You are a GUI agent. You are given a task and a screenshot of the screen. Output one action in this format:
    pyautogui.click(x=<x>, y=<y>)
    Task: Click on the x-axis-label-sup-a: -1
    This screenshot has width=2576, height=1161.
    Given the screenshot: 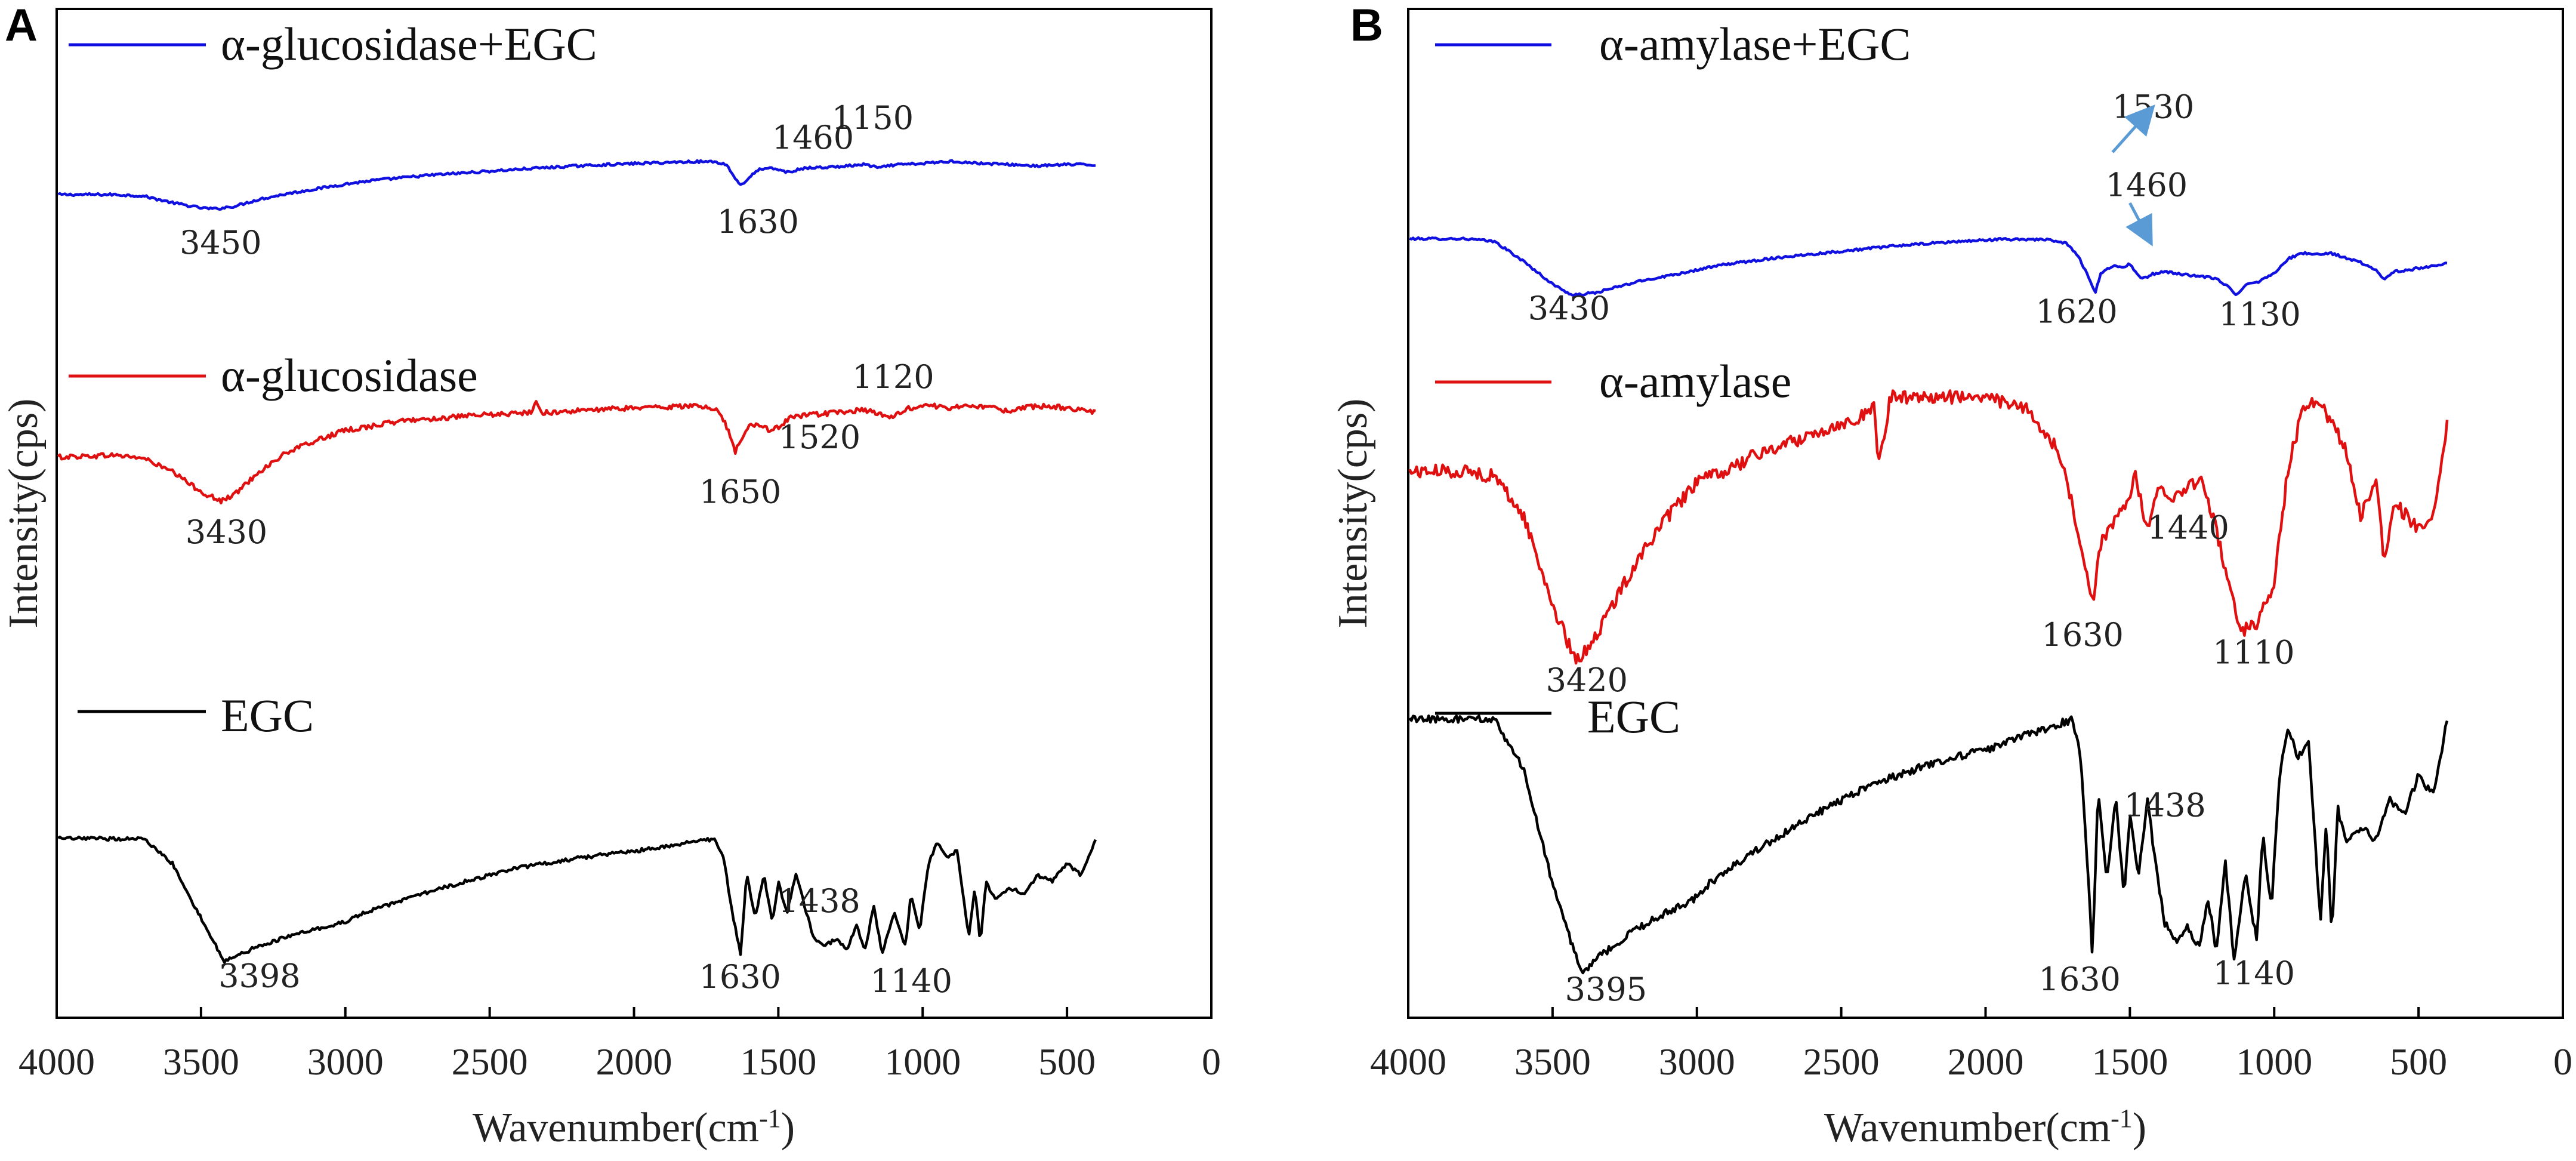 What is the action you would take?
    pyautogui.click(x=770, y=1119)
    